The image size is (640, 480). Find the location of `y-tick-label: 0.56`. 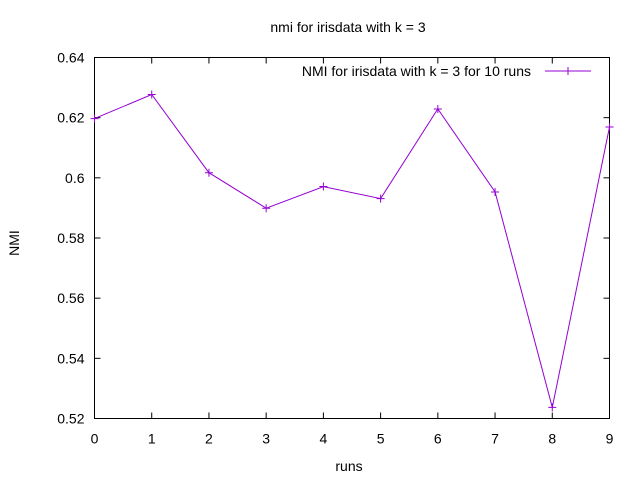

y-tick-label: 0.56 is located at coordinates (70, 298).